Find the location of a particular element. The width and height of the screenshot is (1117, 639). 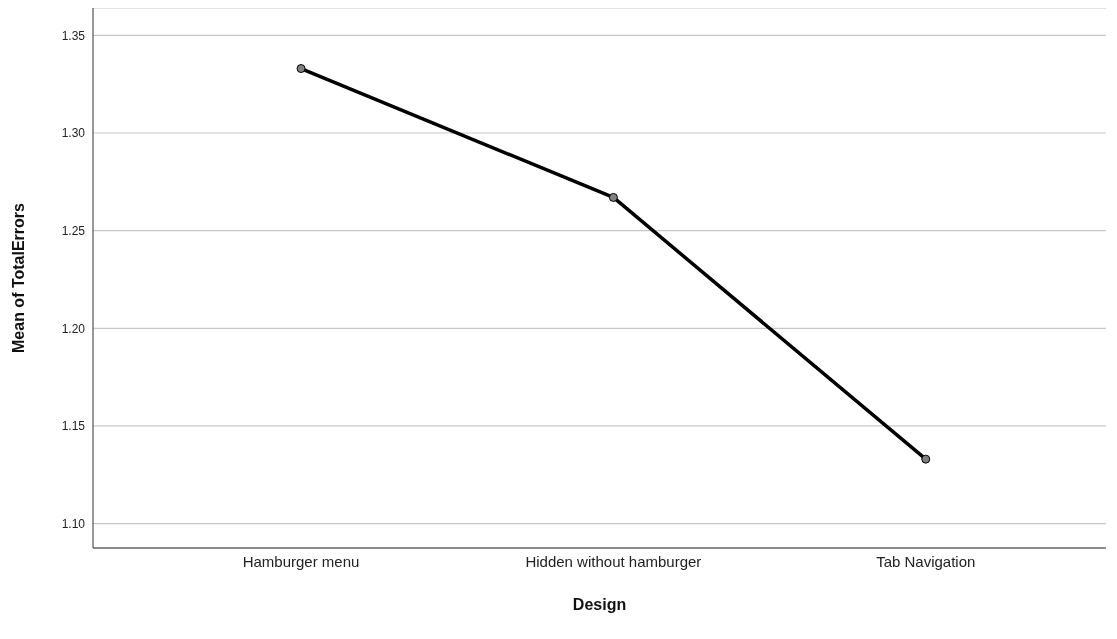

x-tick-label: Hidden without hamburger is located at coordinates (613, 561).